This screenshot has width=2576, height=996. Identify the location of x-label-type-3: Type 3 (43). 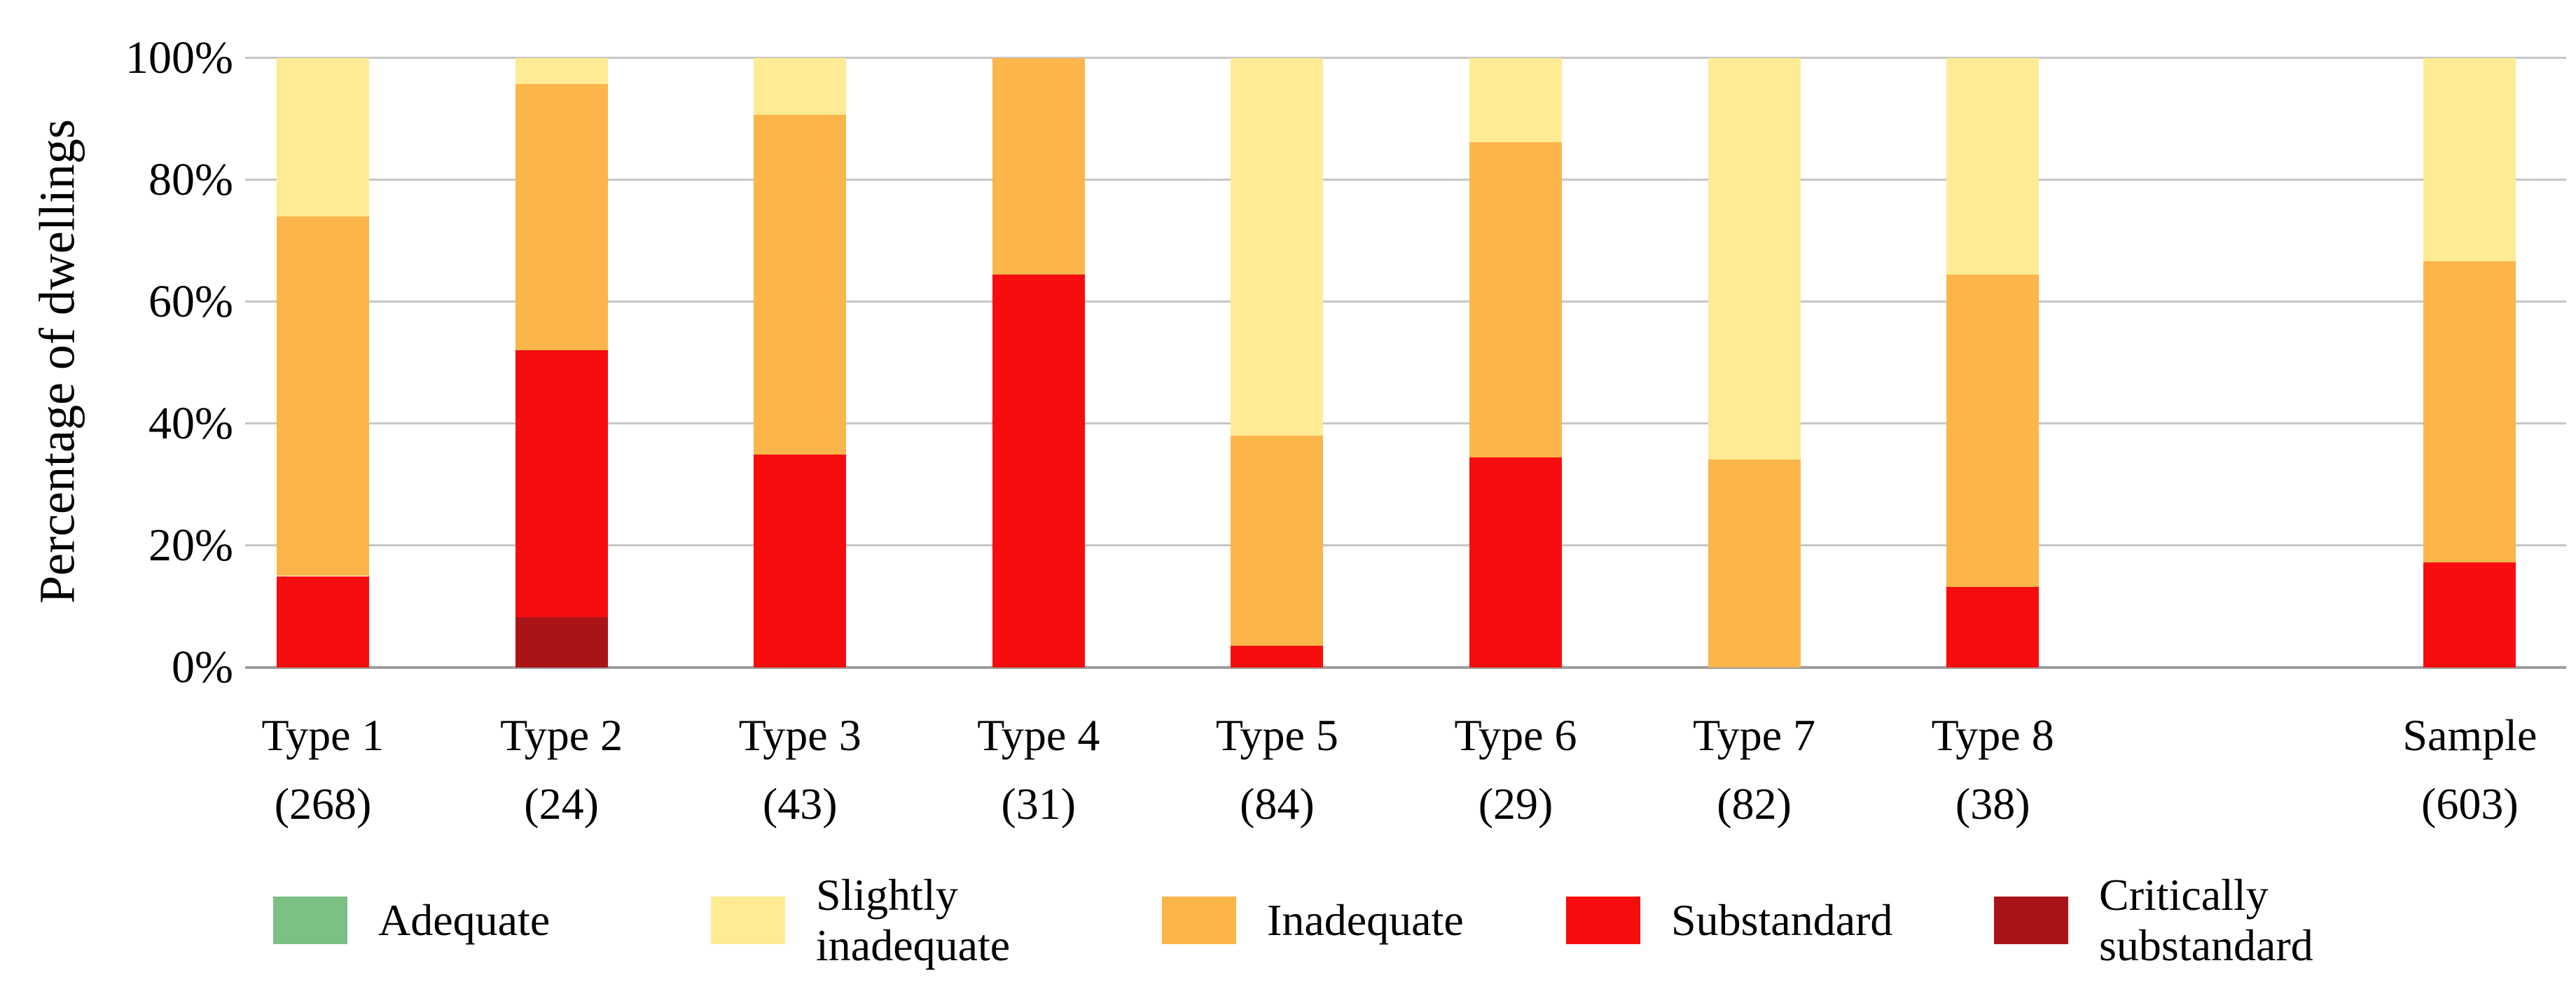
(800, 770).